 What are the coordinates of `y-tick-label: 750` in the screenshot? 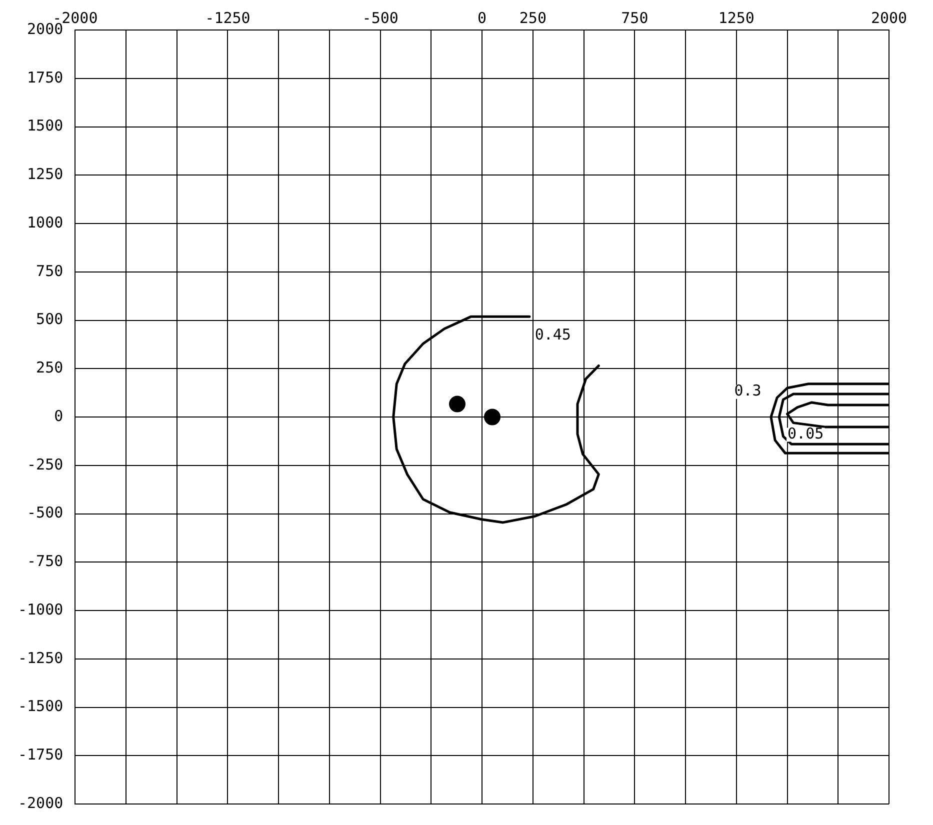 It's located at (50, 271).